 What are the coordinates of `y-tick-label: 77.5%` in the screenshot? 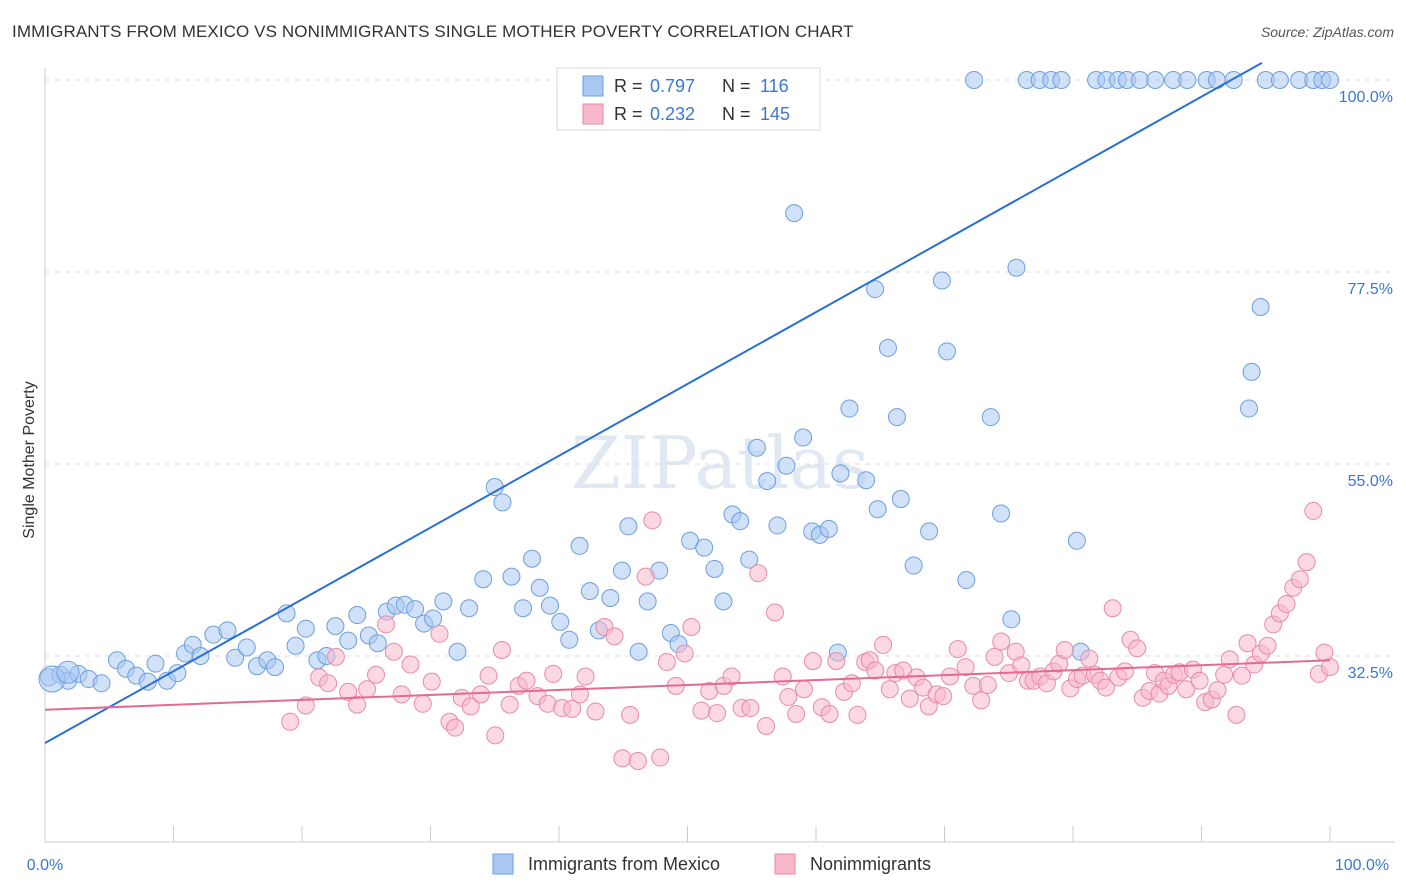 It's located at (1370, 289).